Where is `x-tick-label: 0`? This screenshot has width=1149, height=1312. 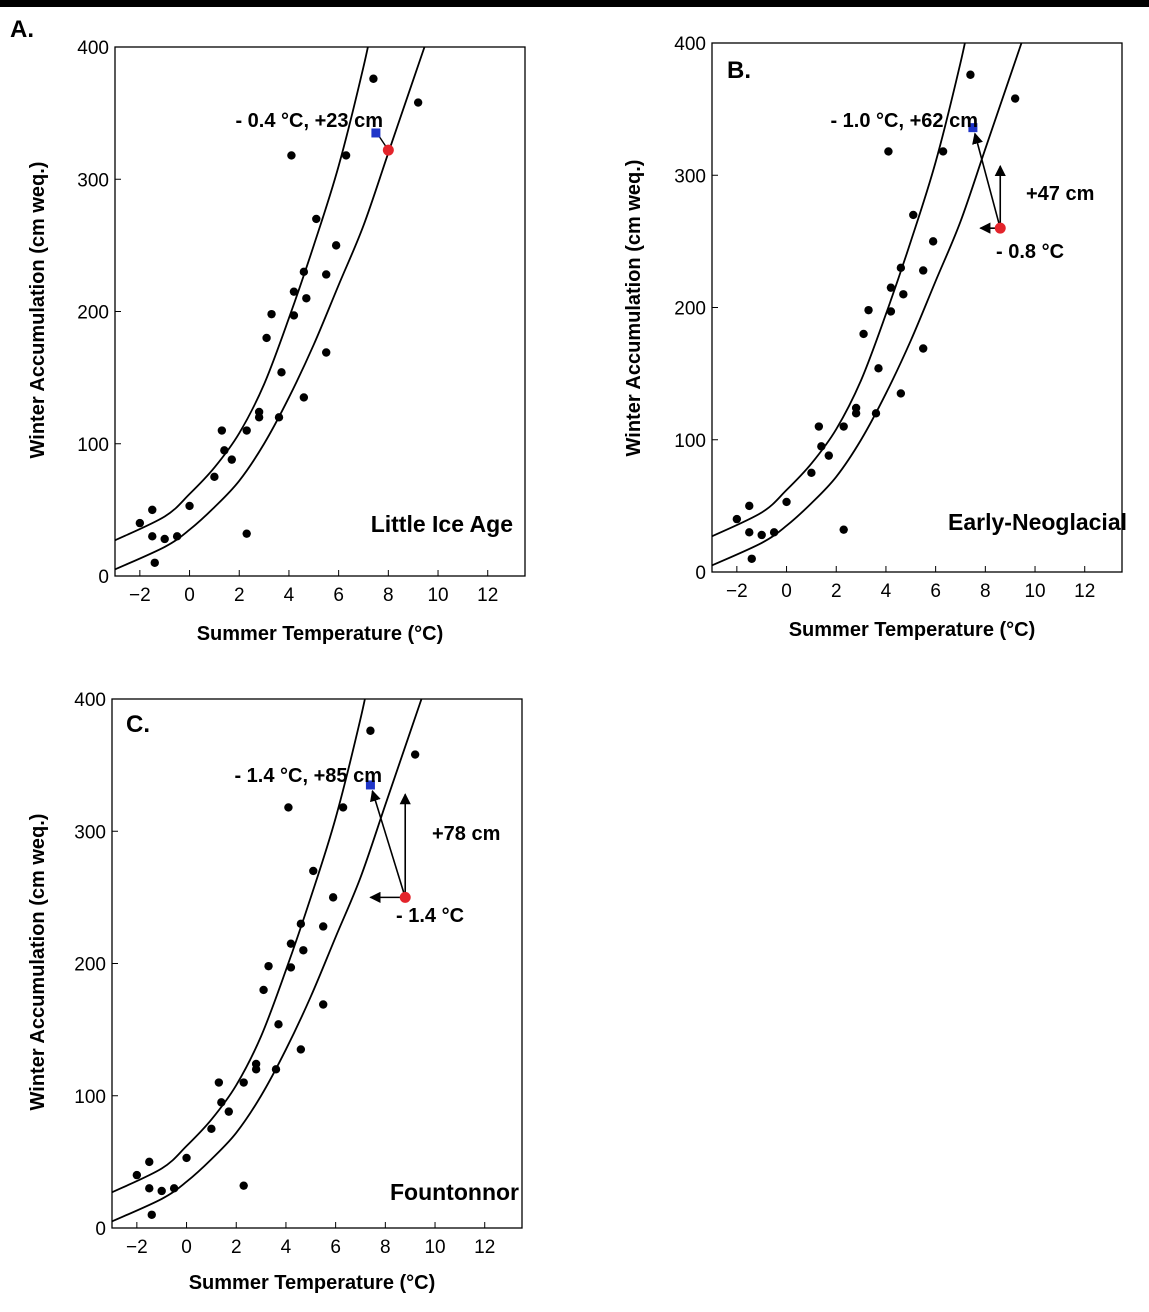
x-tick-label: 0 is located at coordinates (786, 591).